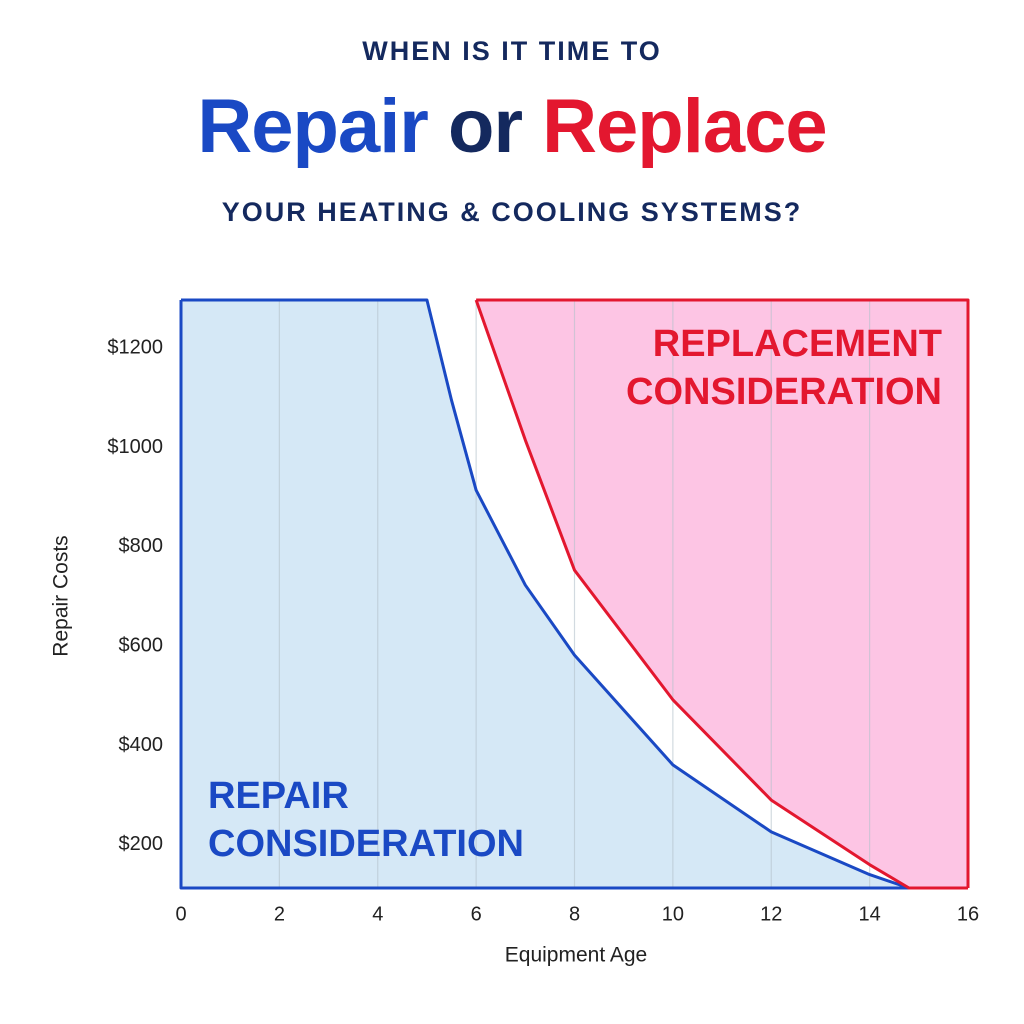 The height and width of the screenshot is (1024, 1024). I want to click on y-tick-label: $200, so click(141, 844).